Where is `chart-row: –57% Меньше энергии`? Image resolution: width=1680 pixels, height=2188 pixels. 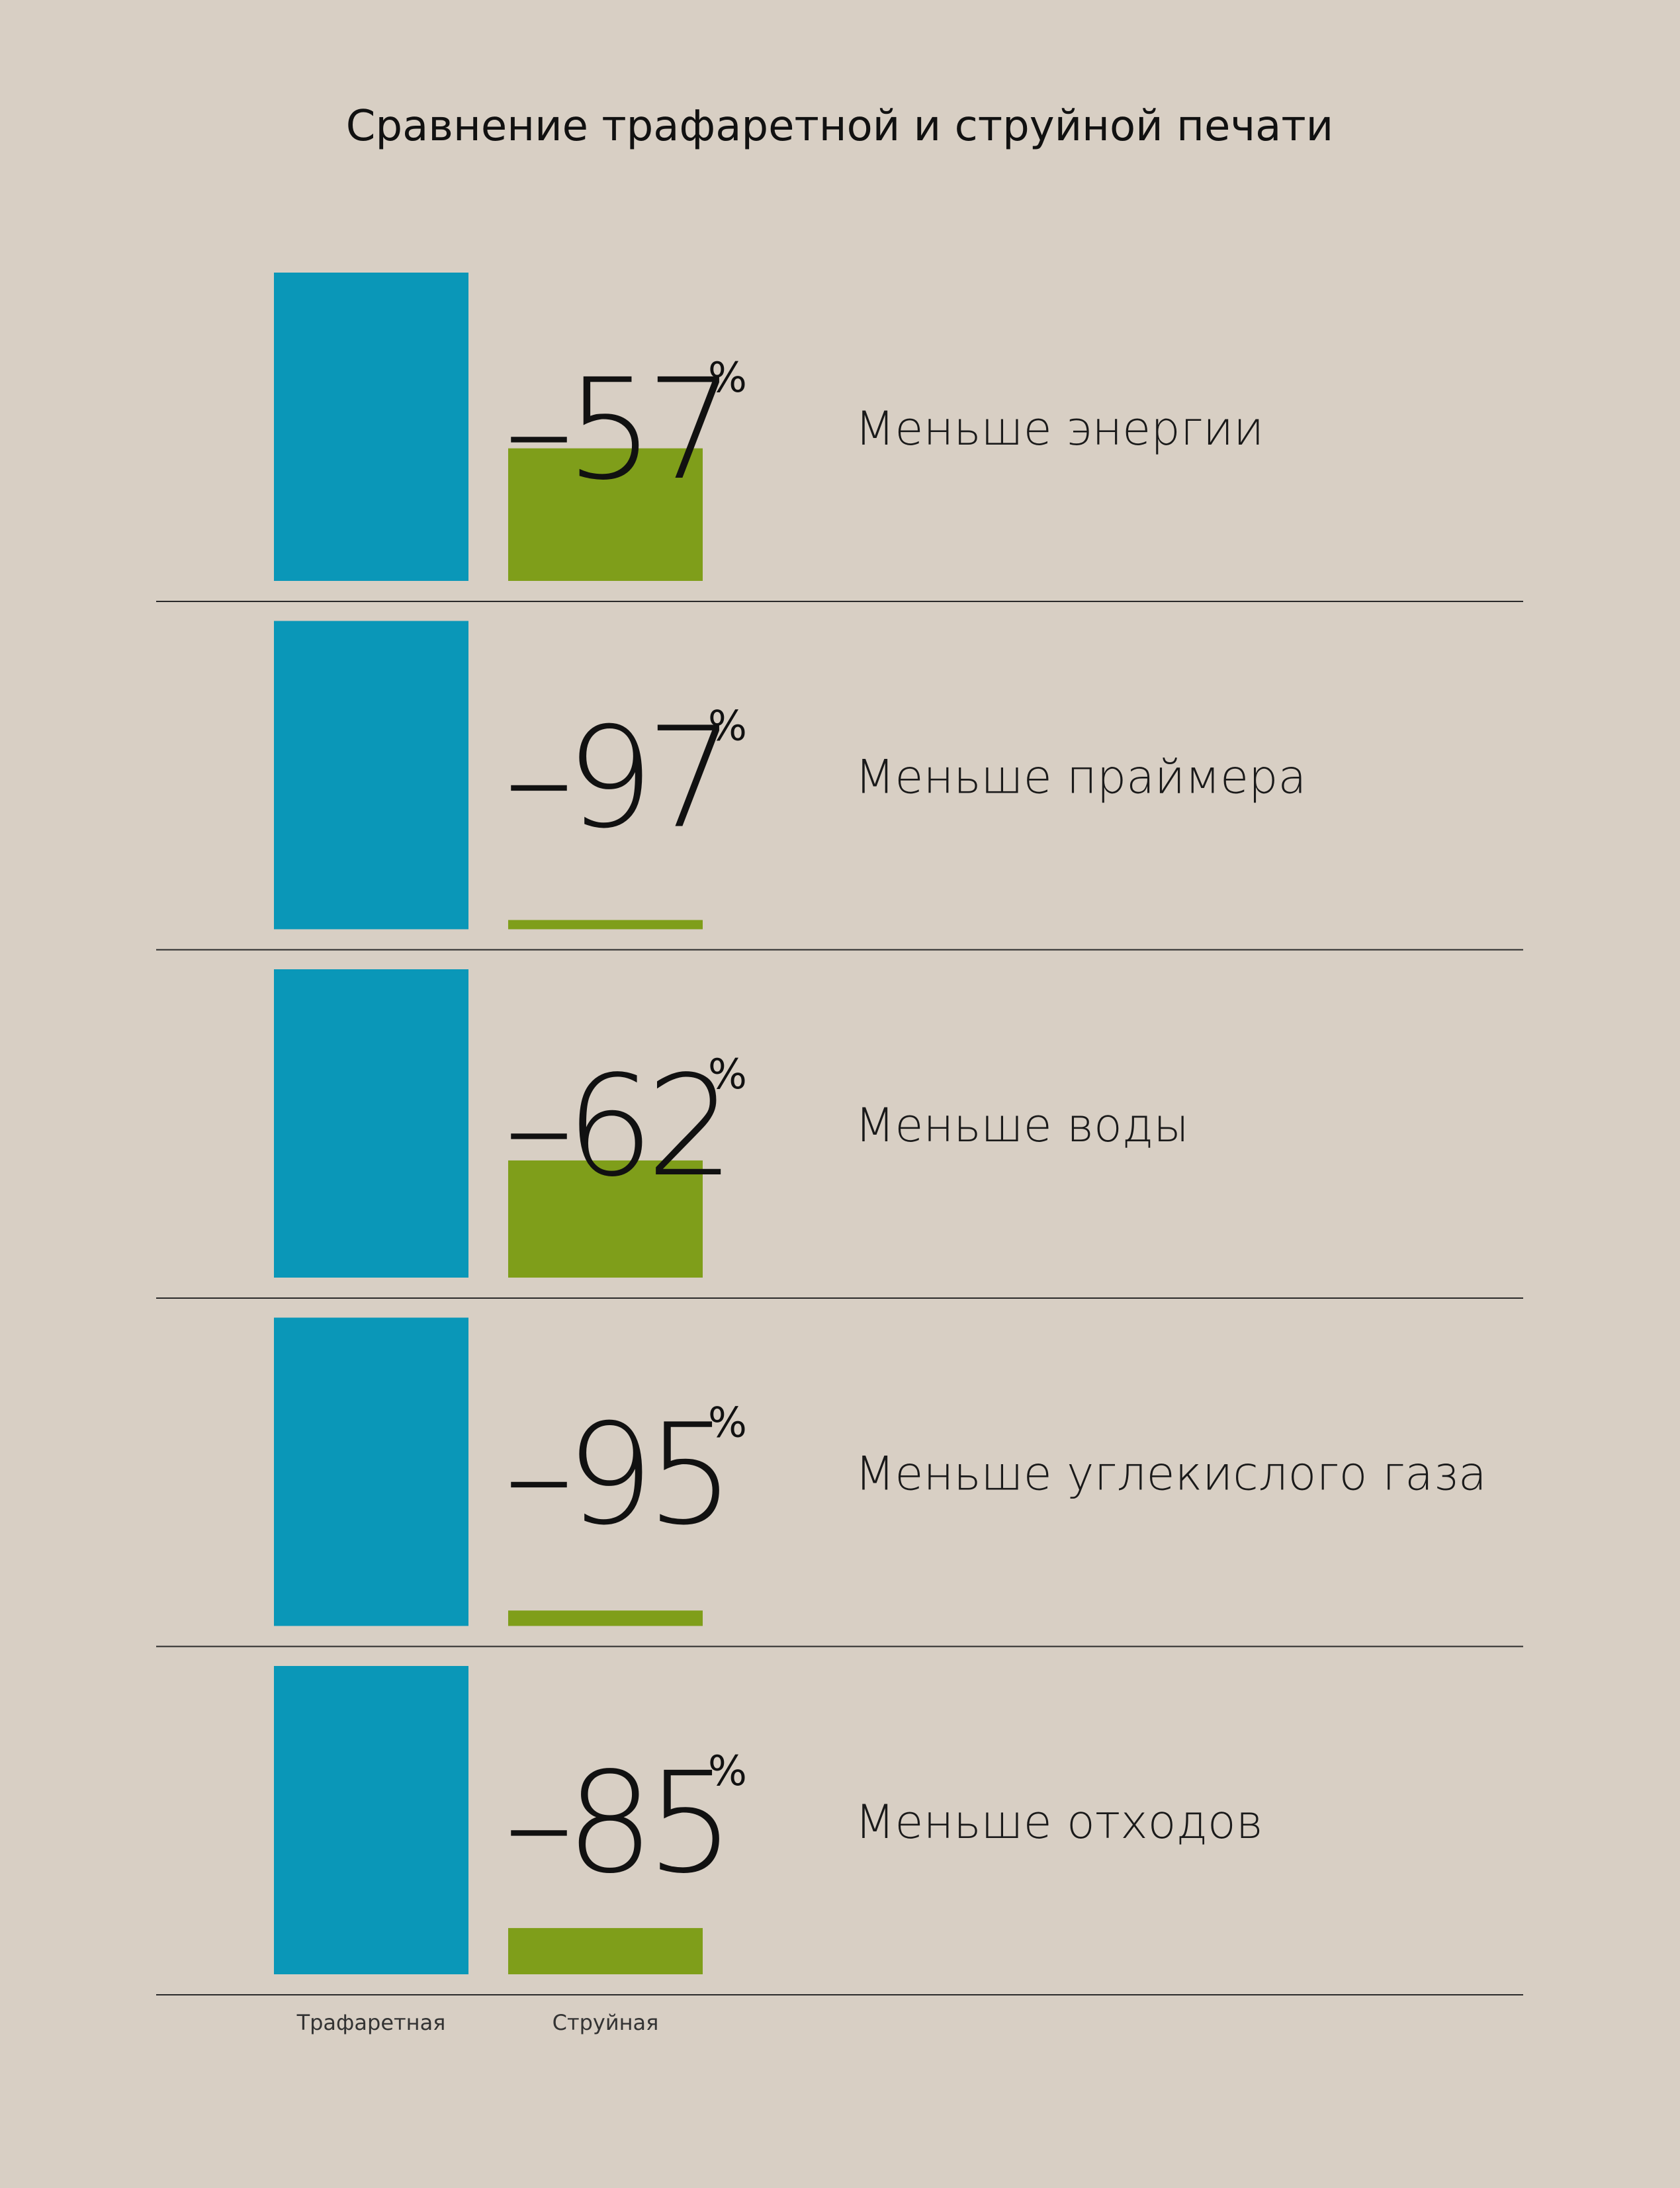 chart-row: –57% Меньше энергии is located at coordinates (839, 438).